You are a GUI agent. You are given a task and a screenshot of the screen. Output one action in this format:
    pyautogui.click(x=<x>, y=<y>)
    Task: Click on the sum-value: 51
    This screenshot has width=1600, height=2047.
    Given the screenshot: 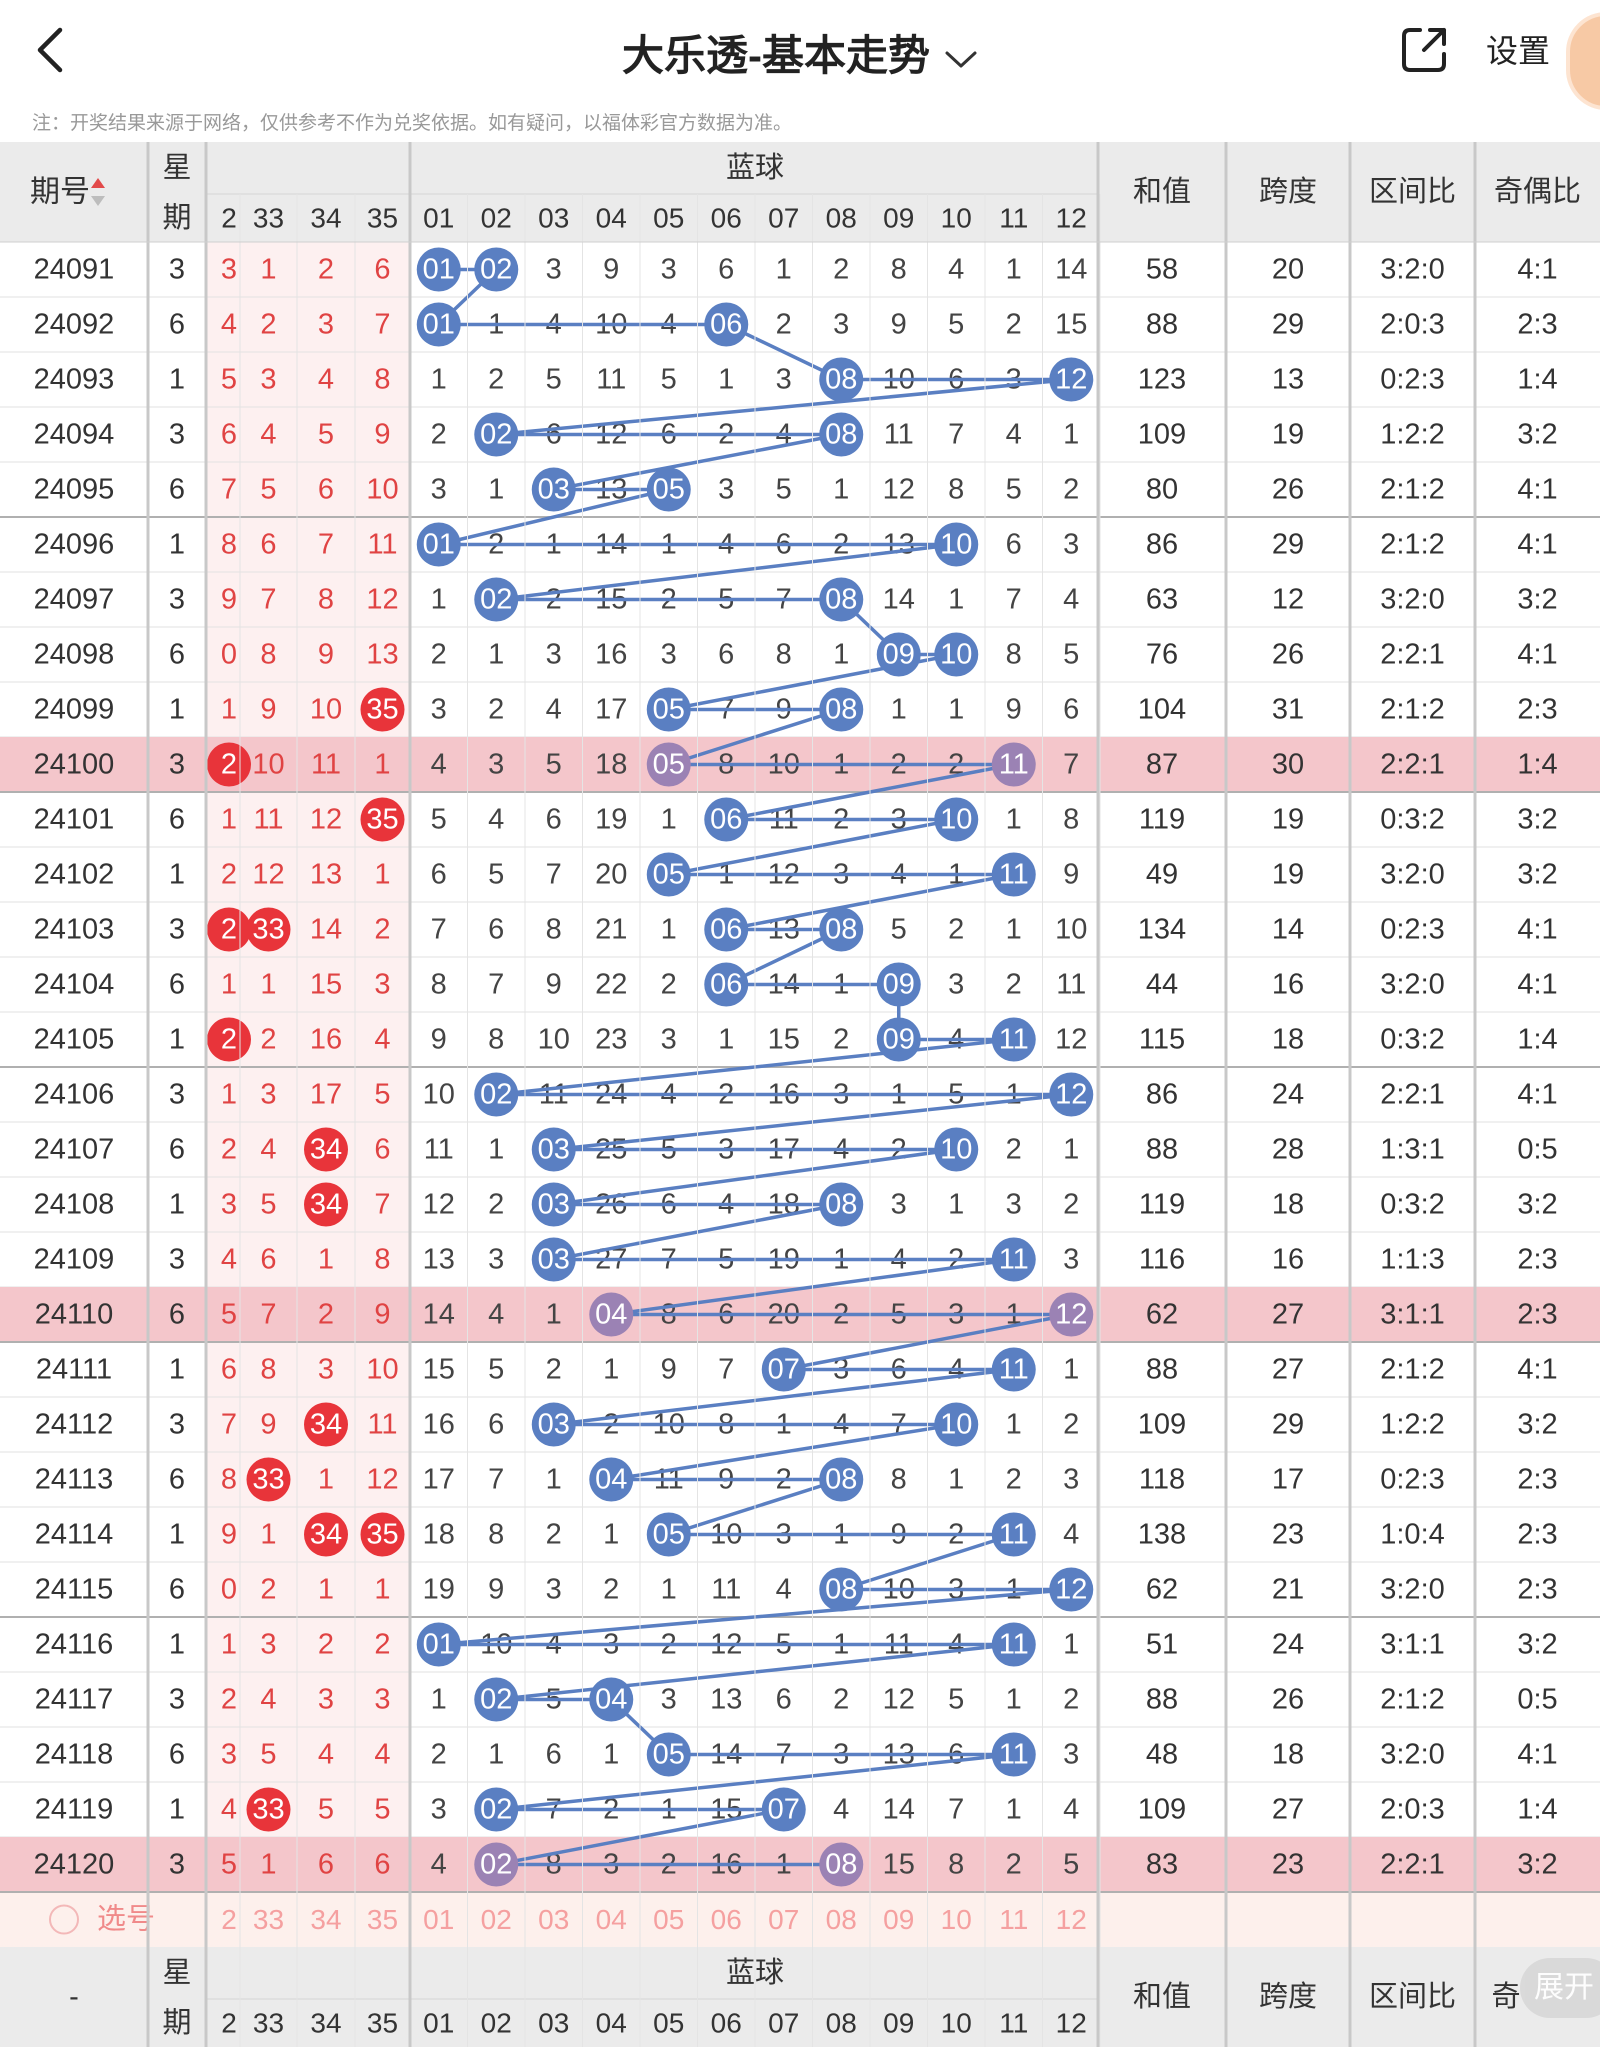 What is the action you would take?
    pyautogui.click(x=1162, y=1645)
    